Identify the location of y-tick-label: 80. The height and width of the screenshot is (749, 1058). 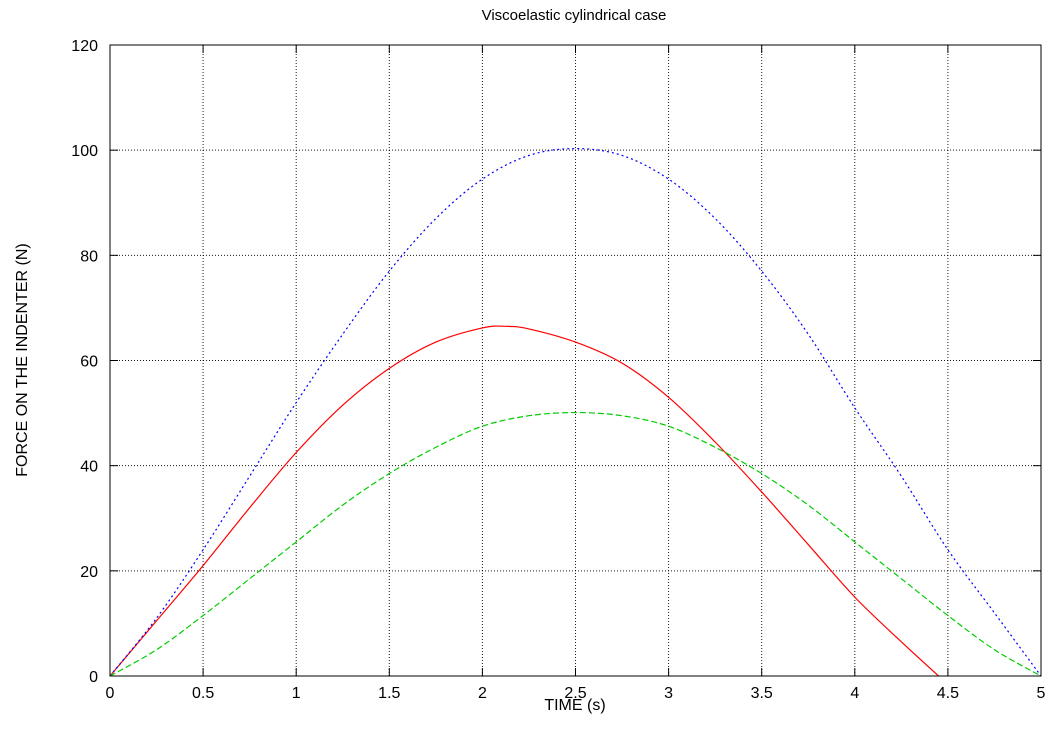
(89, 256).